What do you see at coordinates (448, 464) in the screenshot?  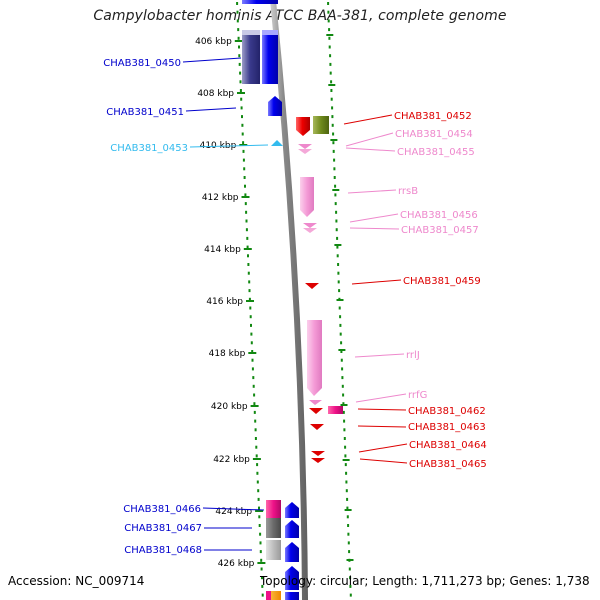 I see `gene-label: CHAB381_0465` at bounding box center [448, 464].